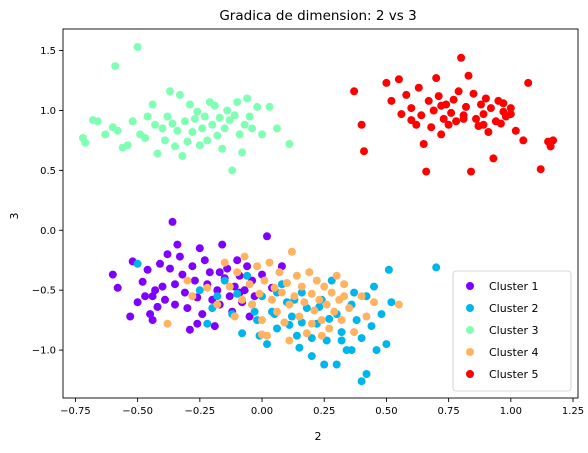  What do you see at coordinates (324, 411) in the screenshot?
I see `x-tick-label: 0.25` at bounding box center [324, 411].